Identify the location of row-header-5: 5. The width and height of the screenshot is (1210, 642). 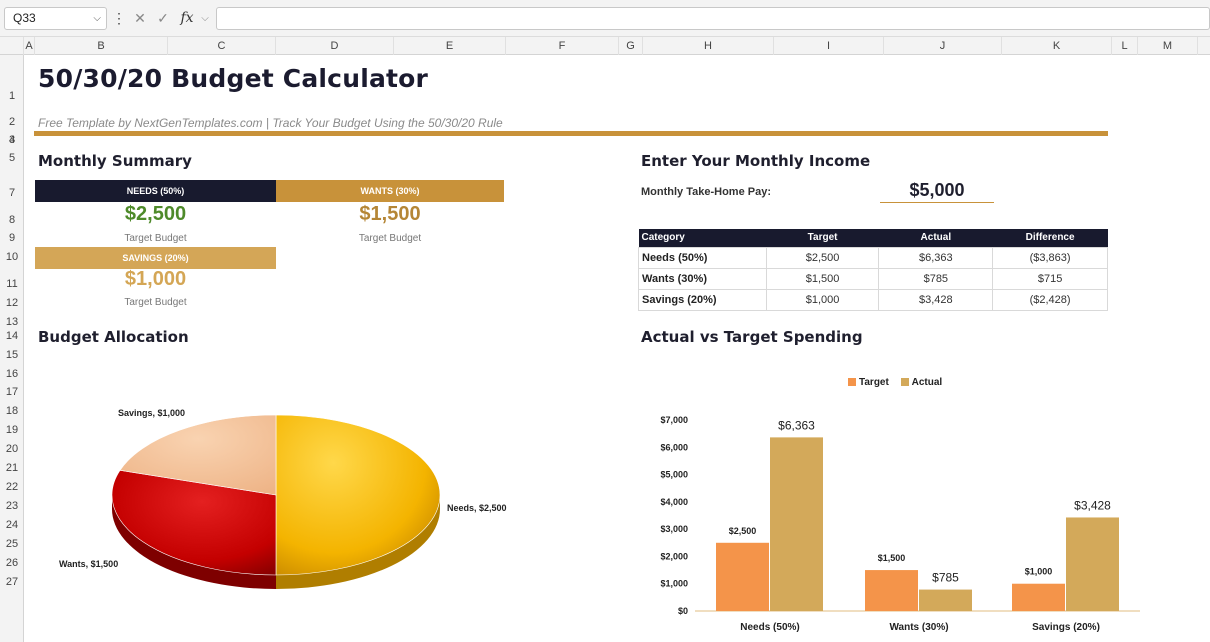
(12, 158).